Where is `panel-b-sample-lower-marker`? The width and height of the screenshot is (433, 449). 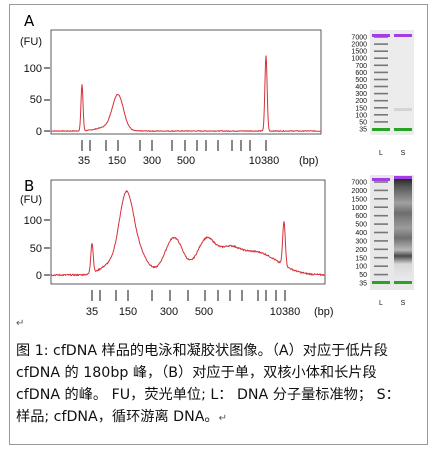 panel-b-sample-lower-marker is located at coordinates (403, 282).